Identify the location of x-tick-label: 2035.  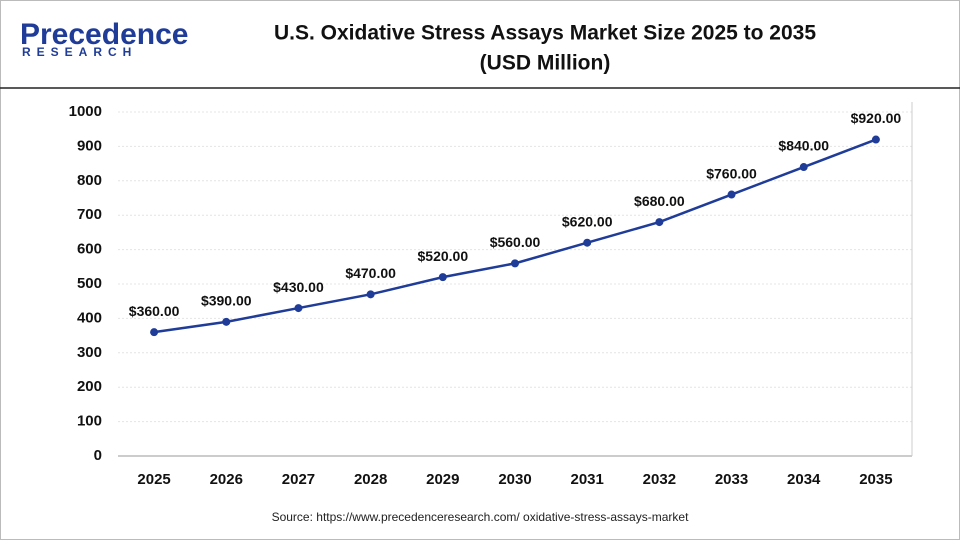
(875, 479).